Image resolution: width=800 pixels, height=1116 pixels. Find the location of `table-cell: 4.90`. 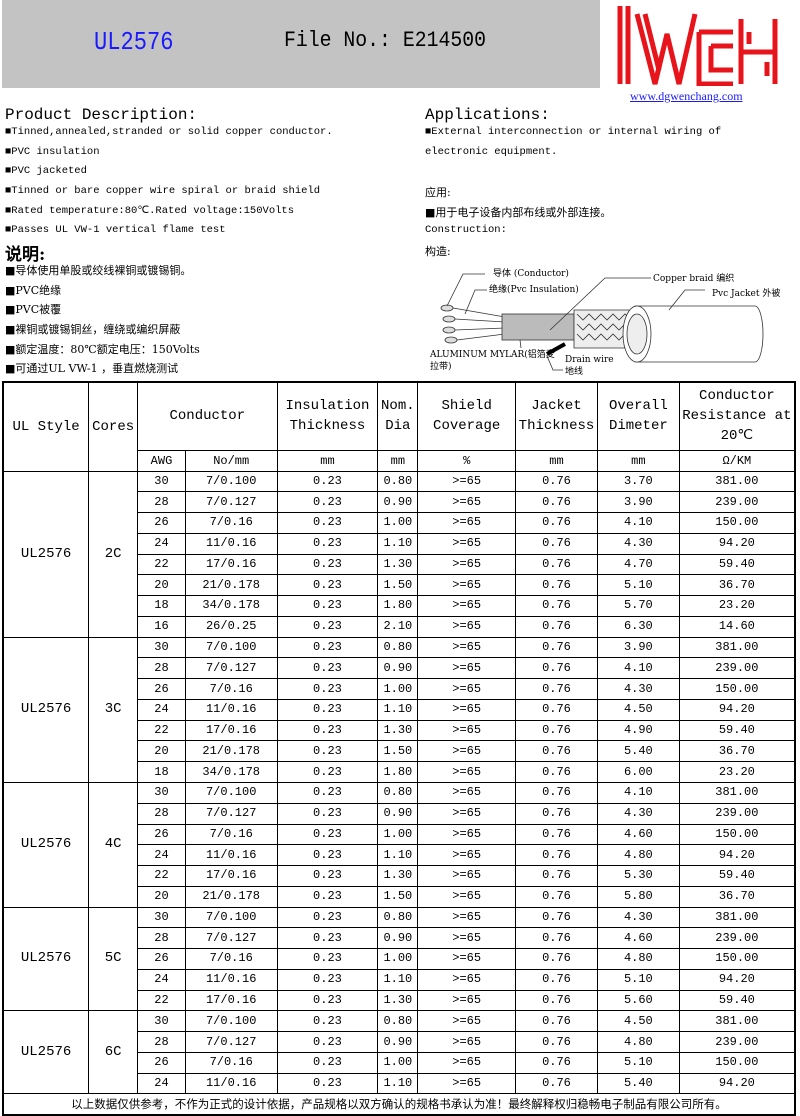

table-cell: 4.90 is located at coordinates (638, 730).